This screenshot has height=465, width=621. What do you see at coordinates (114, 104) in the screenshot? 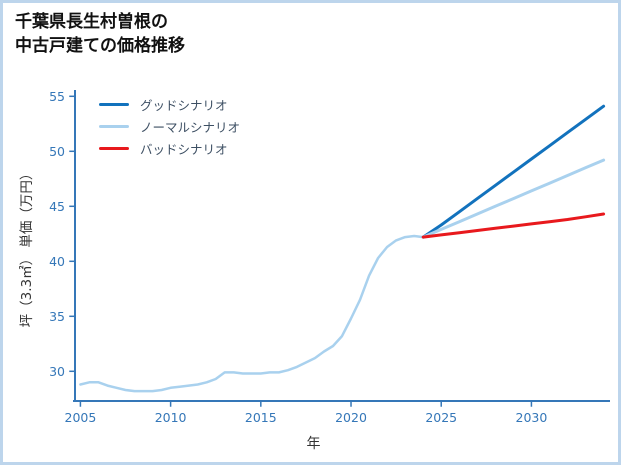
I see `good-scenario-line-swatch` at bounding box center [114, 104].